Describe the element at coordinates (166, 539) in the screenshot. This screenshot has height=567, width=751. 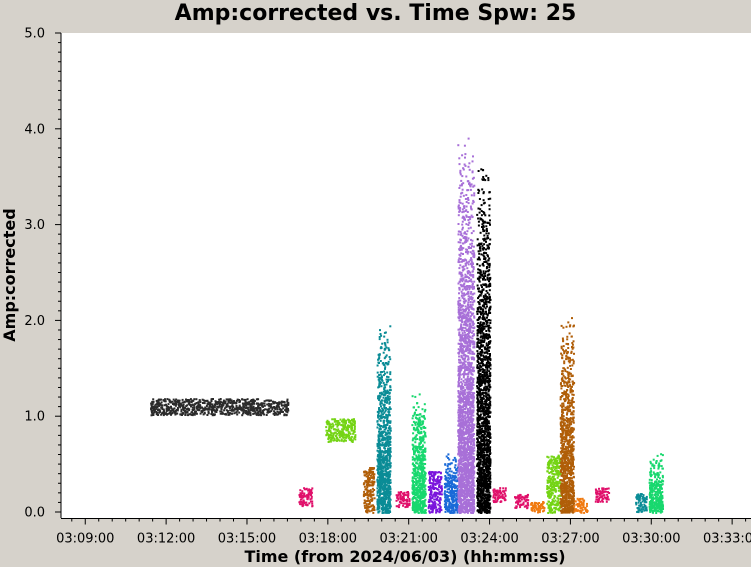
I see `x-tick-label: 03:12:00` at that location.